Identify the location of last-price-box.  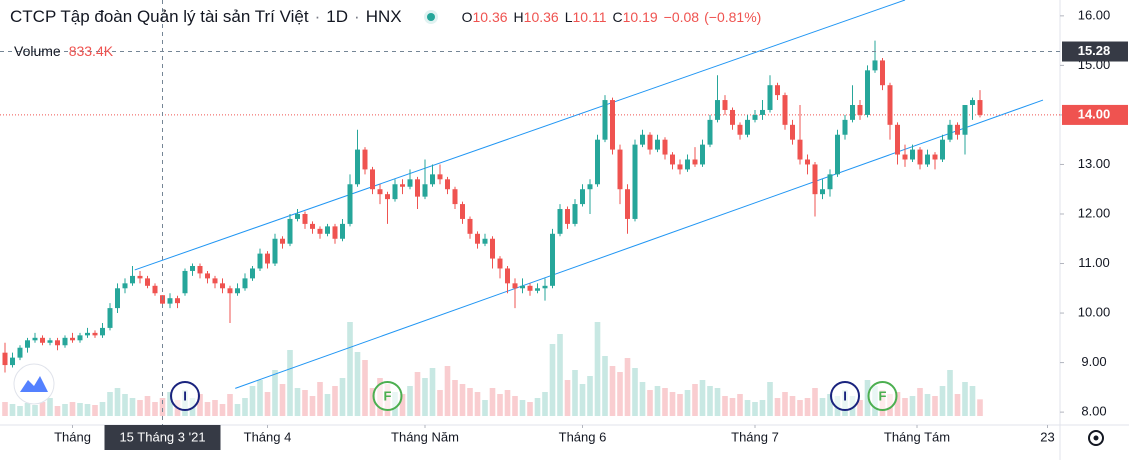
(1095, 114).